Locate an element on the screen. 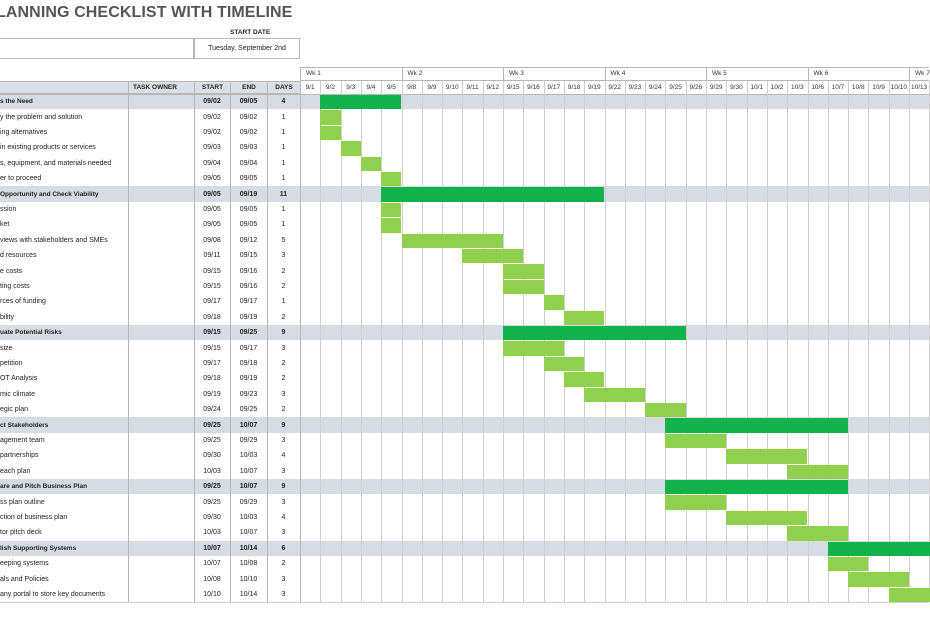 Image resolution: width=930 pixels, height=620 pixels. end-date: 09/18 is located at coordinates (248, 363).